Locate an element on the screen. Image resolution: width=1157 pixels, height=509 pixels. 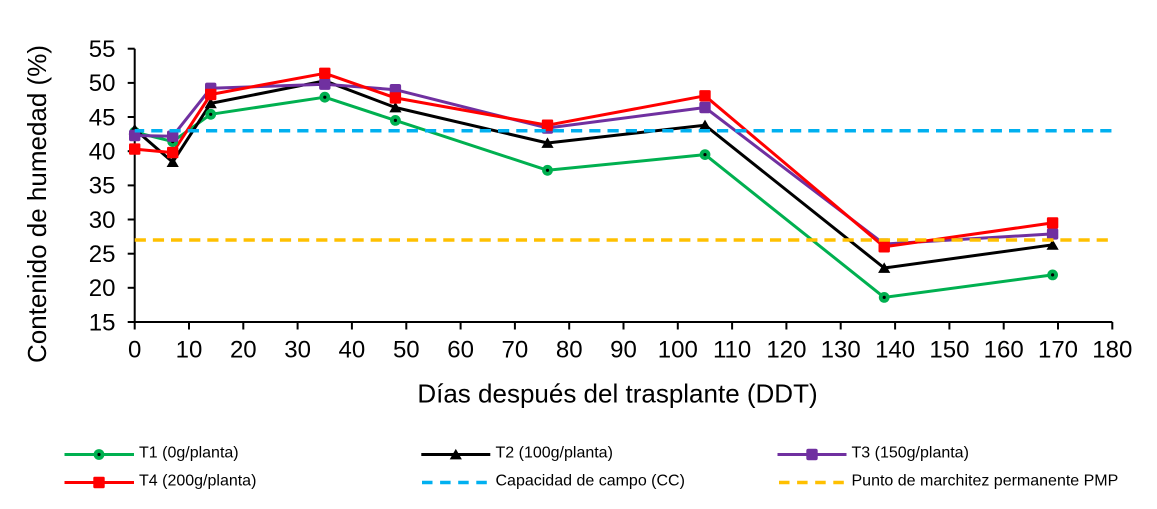
svg-text: T3 (150g/planta) is located at coordinates (910, 453).